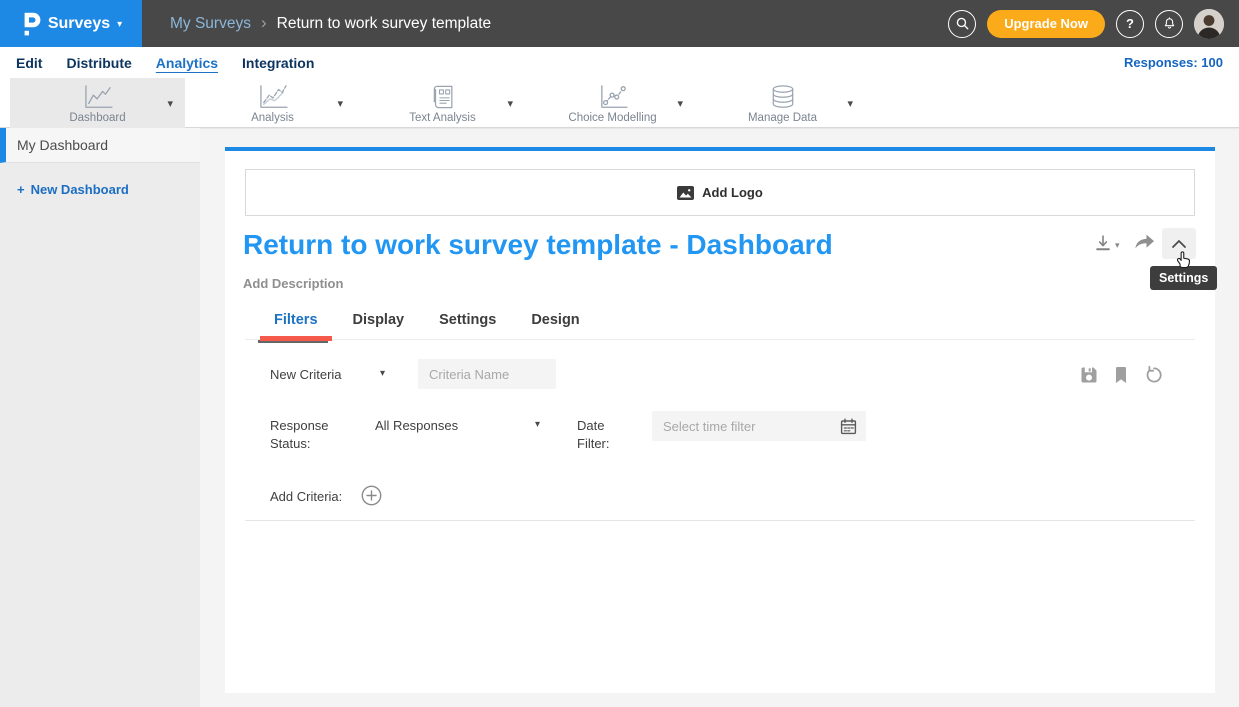  I want to click on response-status-dropdown: All Responses, so click(417, 425).